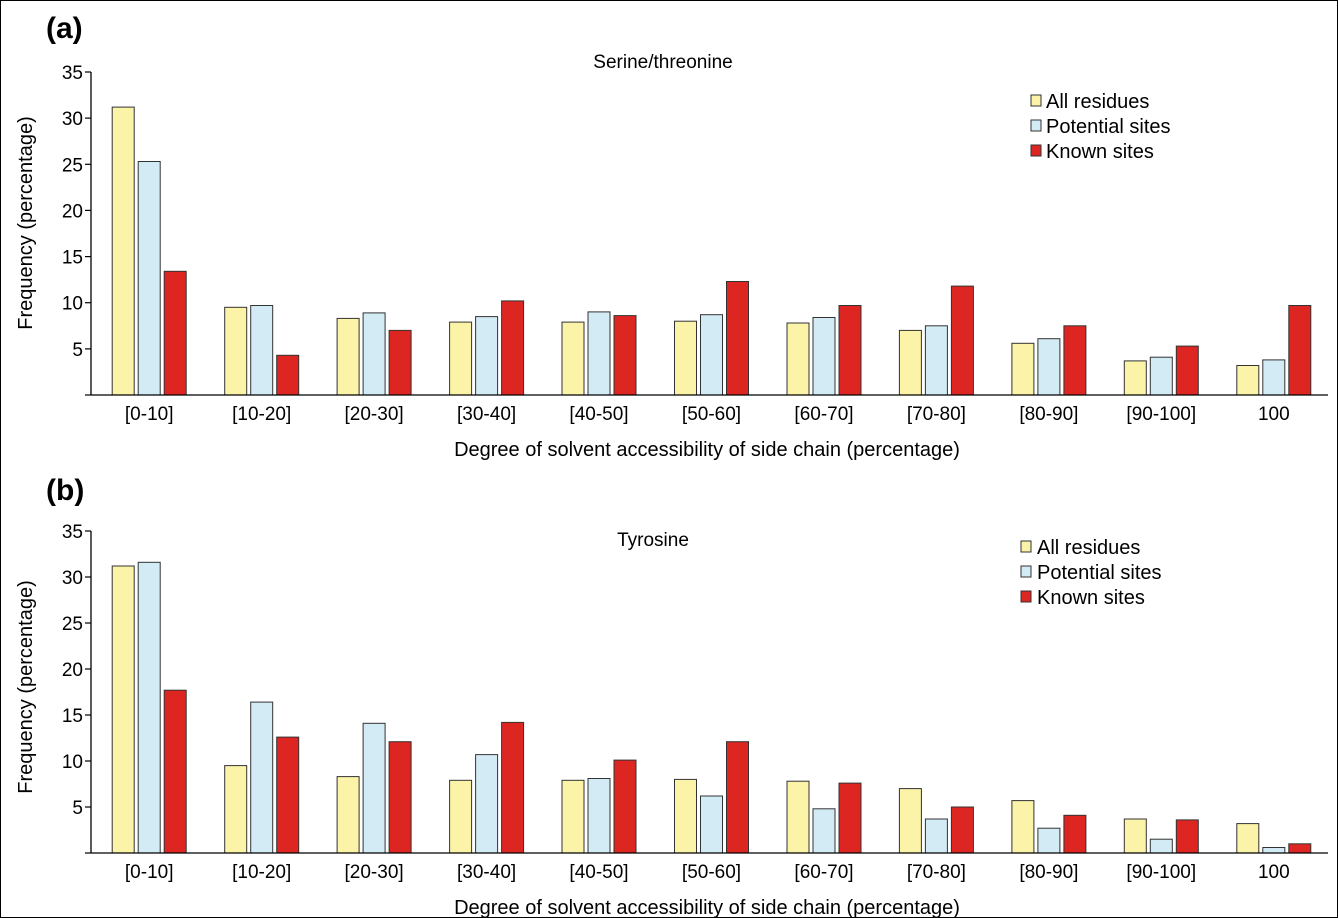 The image size is (1338, 918). What do you see at coordinates (1048, 414) in the screenshot?
I see `x-tick-label: [80-90]` at bounding box center [1048, 414].